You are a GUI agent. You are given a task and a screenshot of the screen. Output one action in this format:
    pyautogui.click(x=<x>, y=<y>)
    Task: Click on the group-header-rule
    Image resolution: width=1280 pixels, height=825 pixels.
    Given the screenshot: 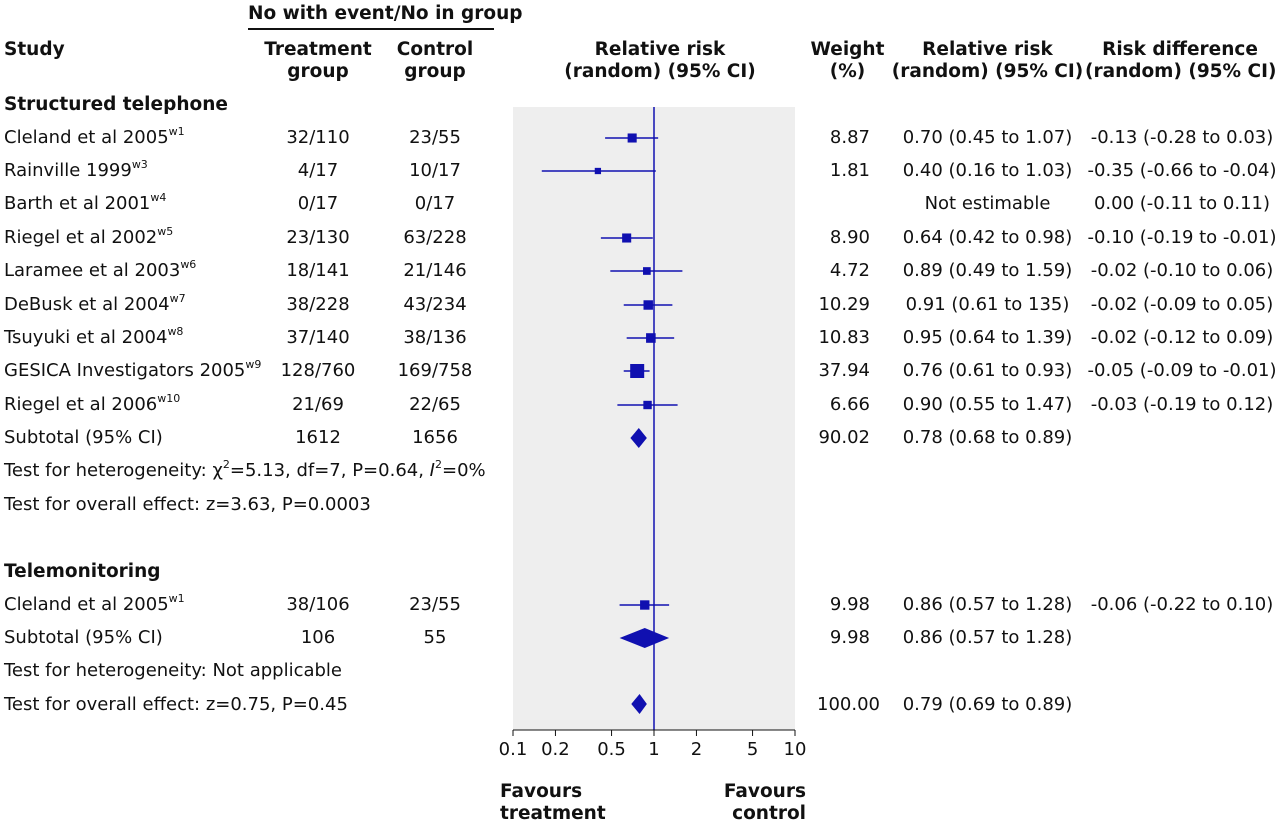 What is the action you would take?
    pyautogui.click(x=371, y=29)
    